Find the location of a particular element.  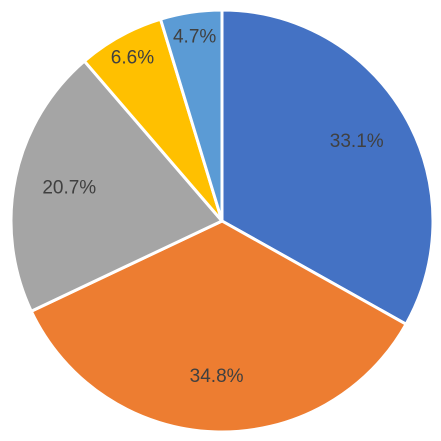

data-label: 33.1% is located at coordinates (357, 141).